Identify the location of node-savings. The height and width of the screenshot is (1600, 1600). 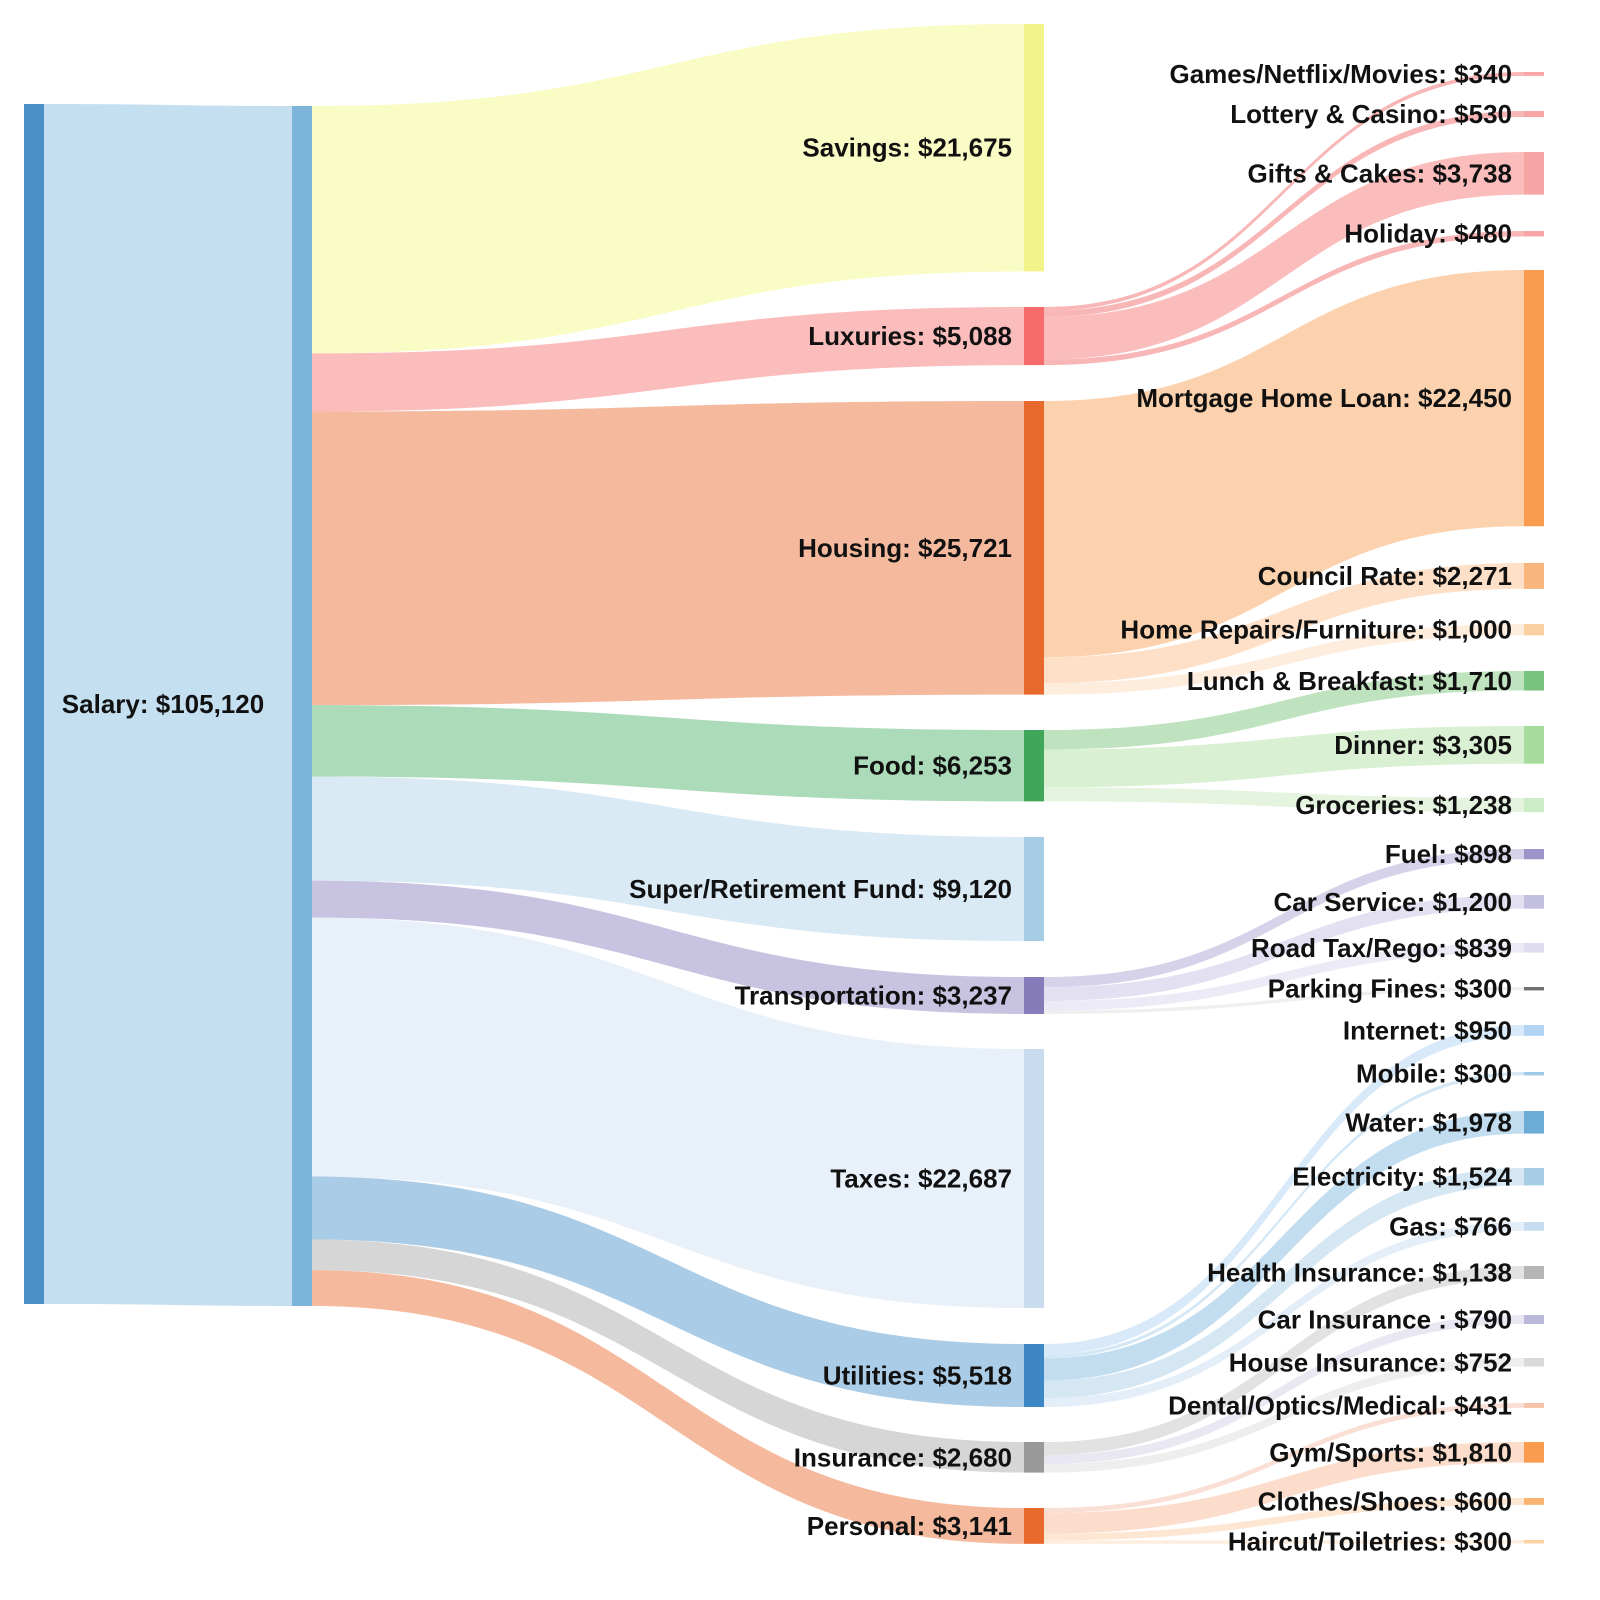
(1034, 148).